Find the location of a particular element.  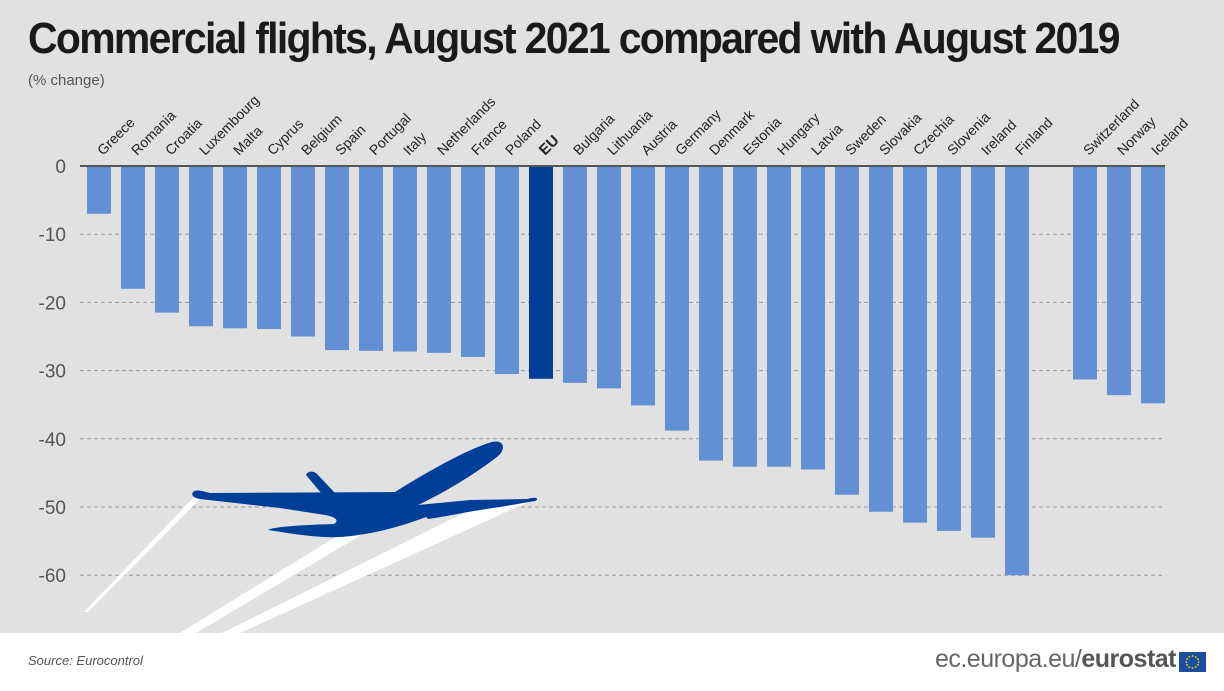

y-tick-label: -10 is located at coordinates (52, 235).